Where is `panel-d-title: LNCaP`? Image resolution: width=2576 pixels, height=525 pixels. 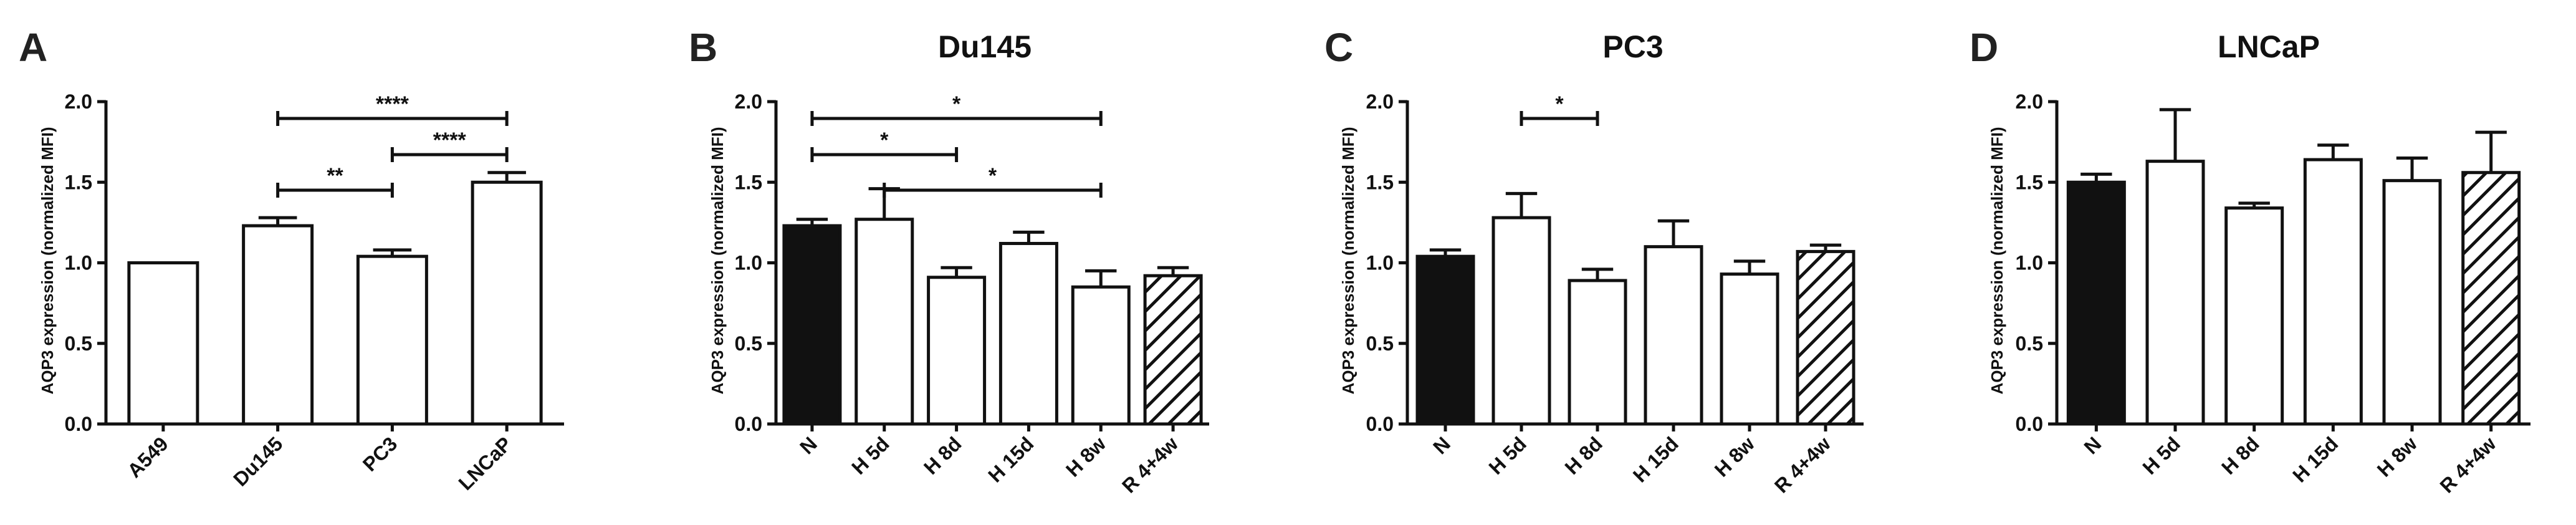 panel-d-title: LNCaP is located at coordinates (2269, 46).